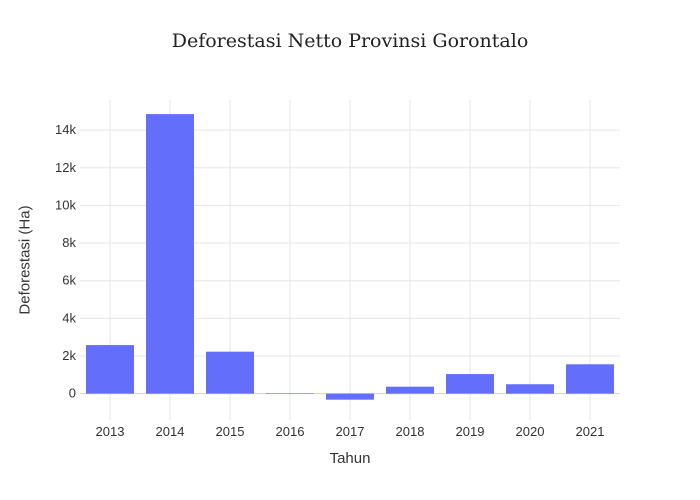  What do you see at coordinates (350, 41) in the screenshot?
I see `chart-title: Deforestasi Netto Provinsi Gorontalo` at bounding box center [350, 41].